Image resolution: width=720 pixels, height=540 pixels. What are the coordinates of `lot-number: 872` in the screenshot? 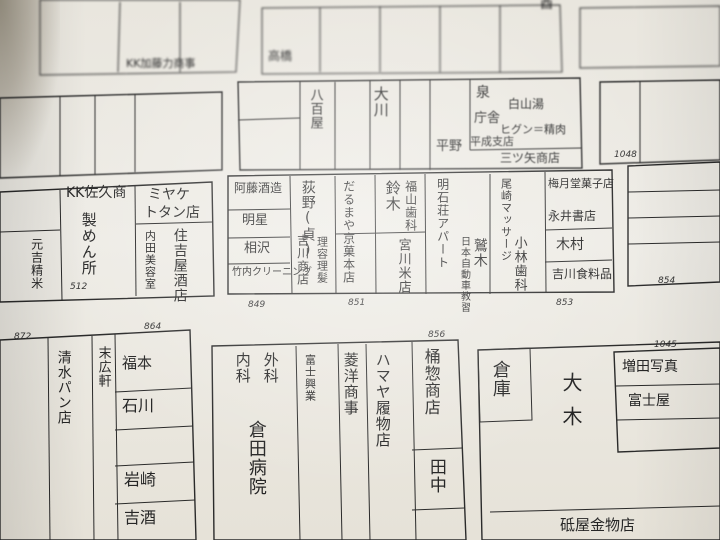 It's located at (23, 337).